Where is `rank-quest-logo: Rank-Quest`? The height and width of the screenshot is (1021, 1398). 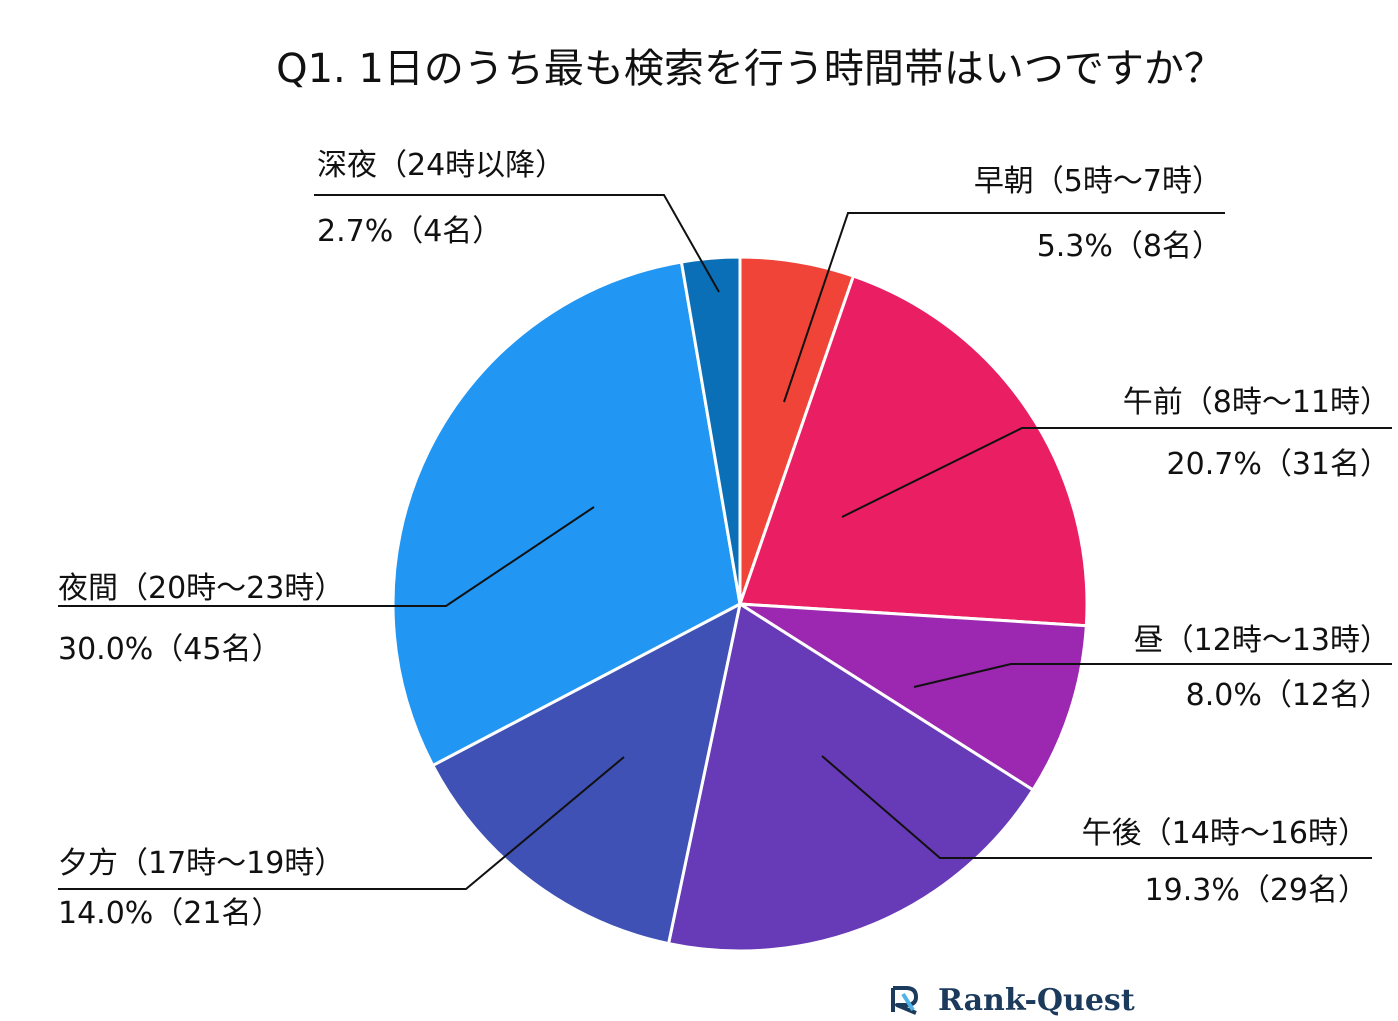
rank-quest-logo: Rank-Quest is located at coordinates (1013, 1000).